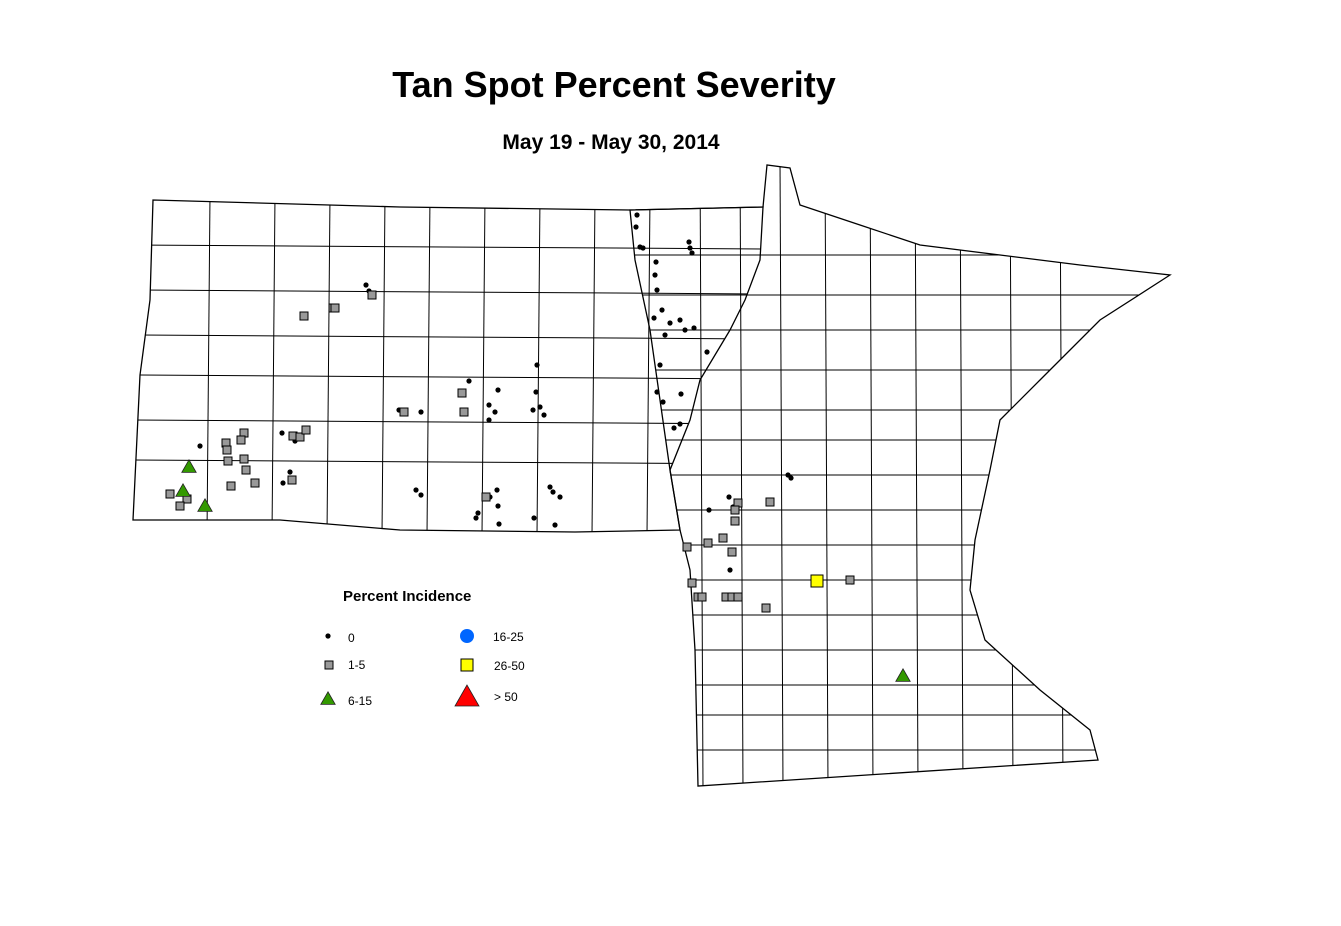  Describe the element at coordinates (506, 697) in the screenshot. I see `legend-label-gt50: > 50` at that location.